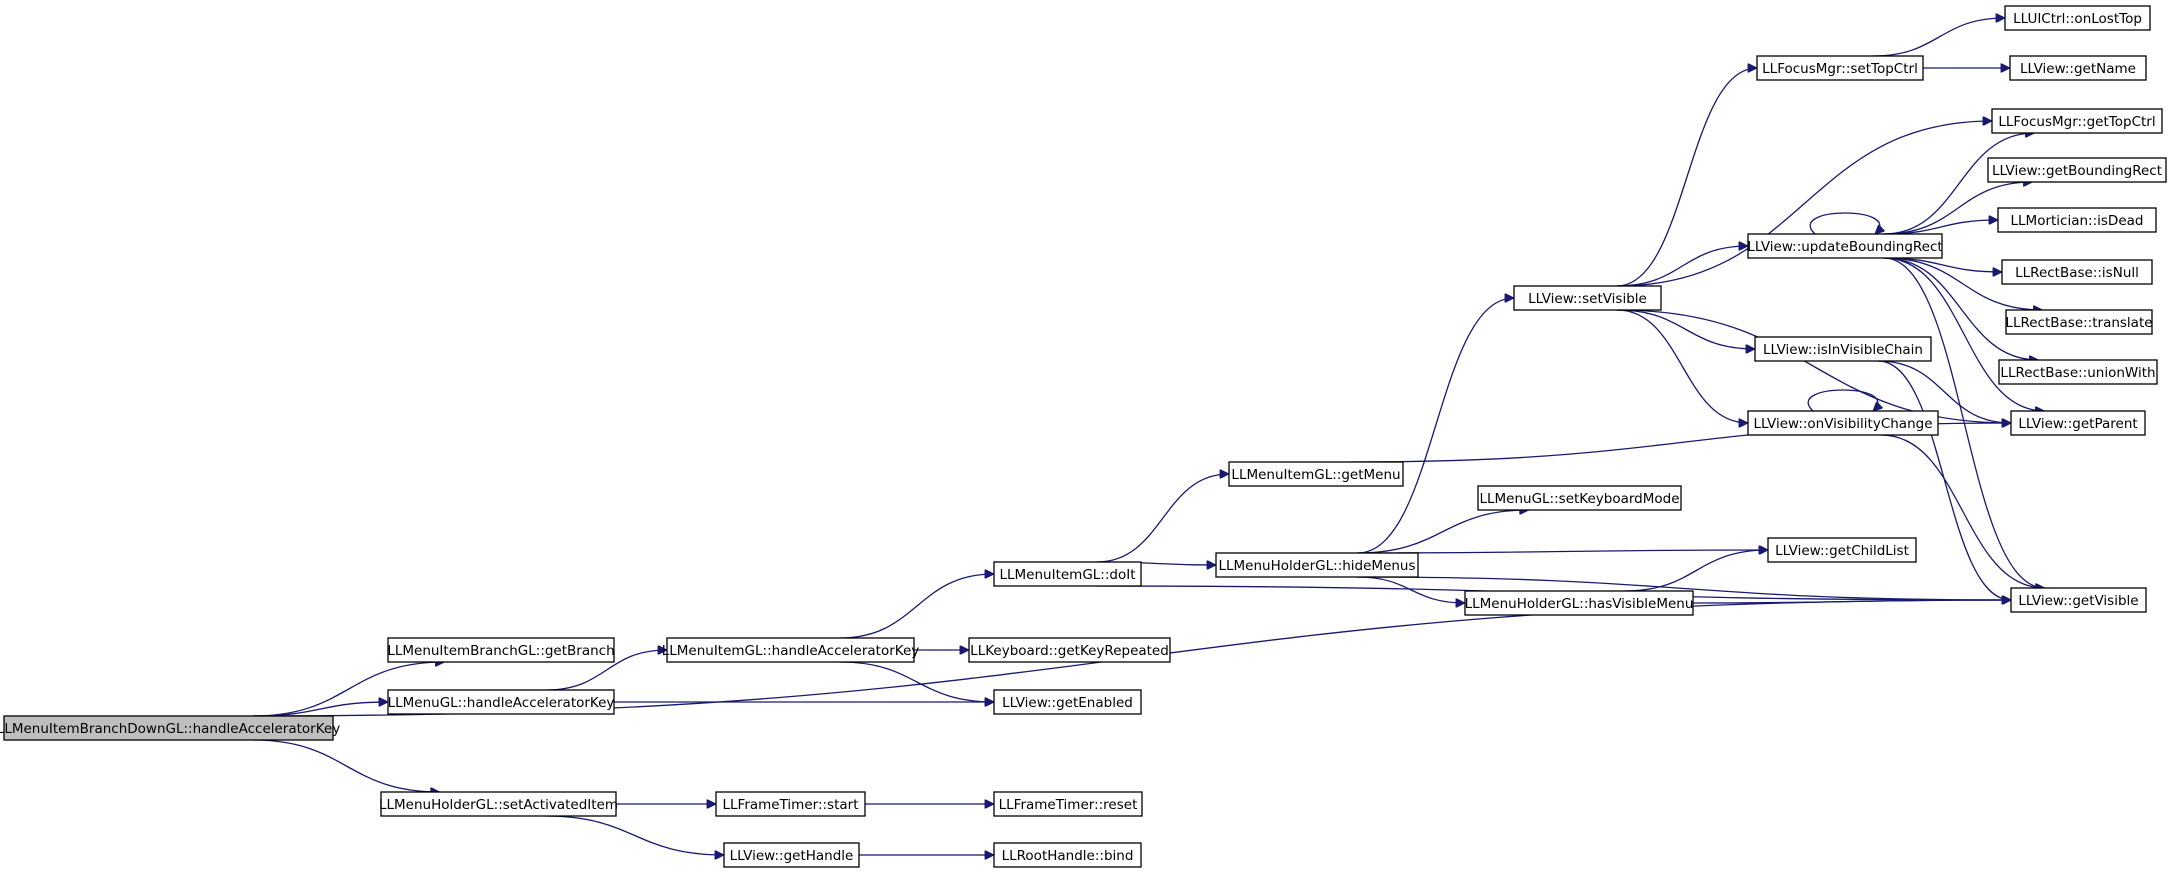 This screenshot has width=2168, height=872. I want to click on call-edge-doIt-to-getMenu, so click(1162, 518).